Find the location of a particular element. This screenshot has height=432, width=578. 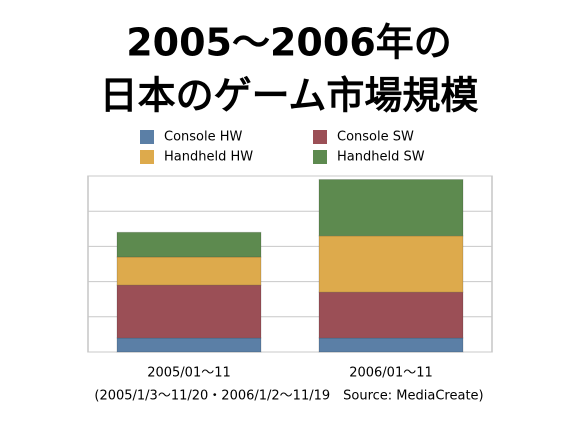

x-tick-label: 2006/01〜11 is located at coordinates (391, 373).